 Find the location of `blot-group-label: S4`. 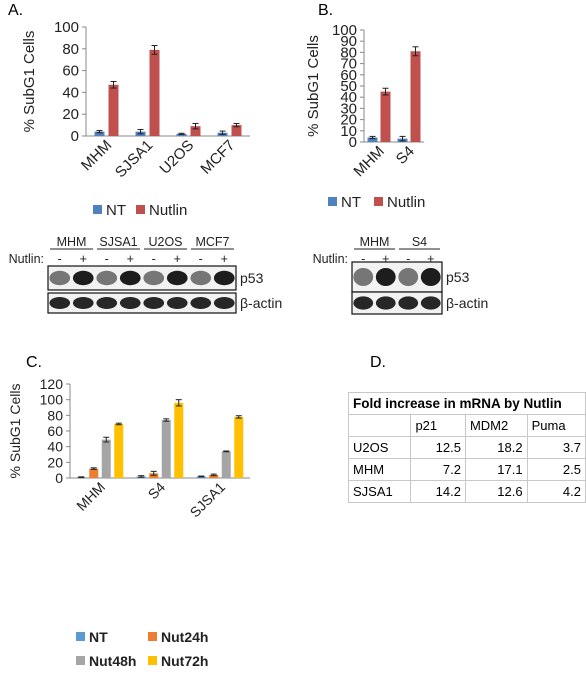

blot-group-label: S4 is located at coordinates (419, 242).